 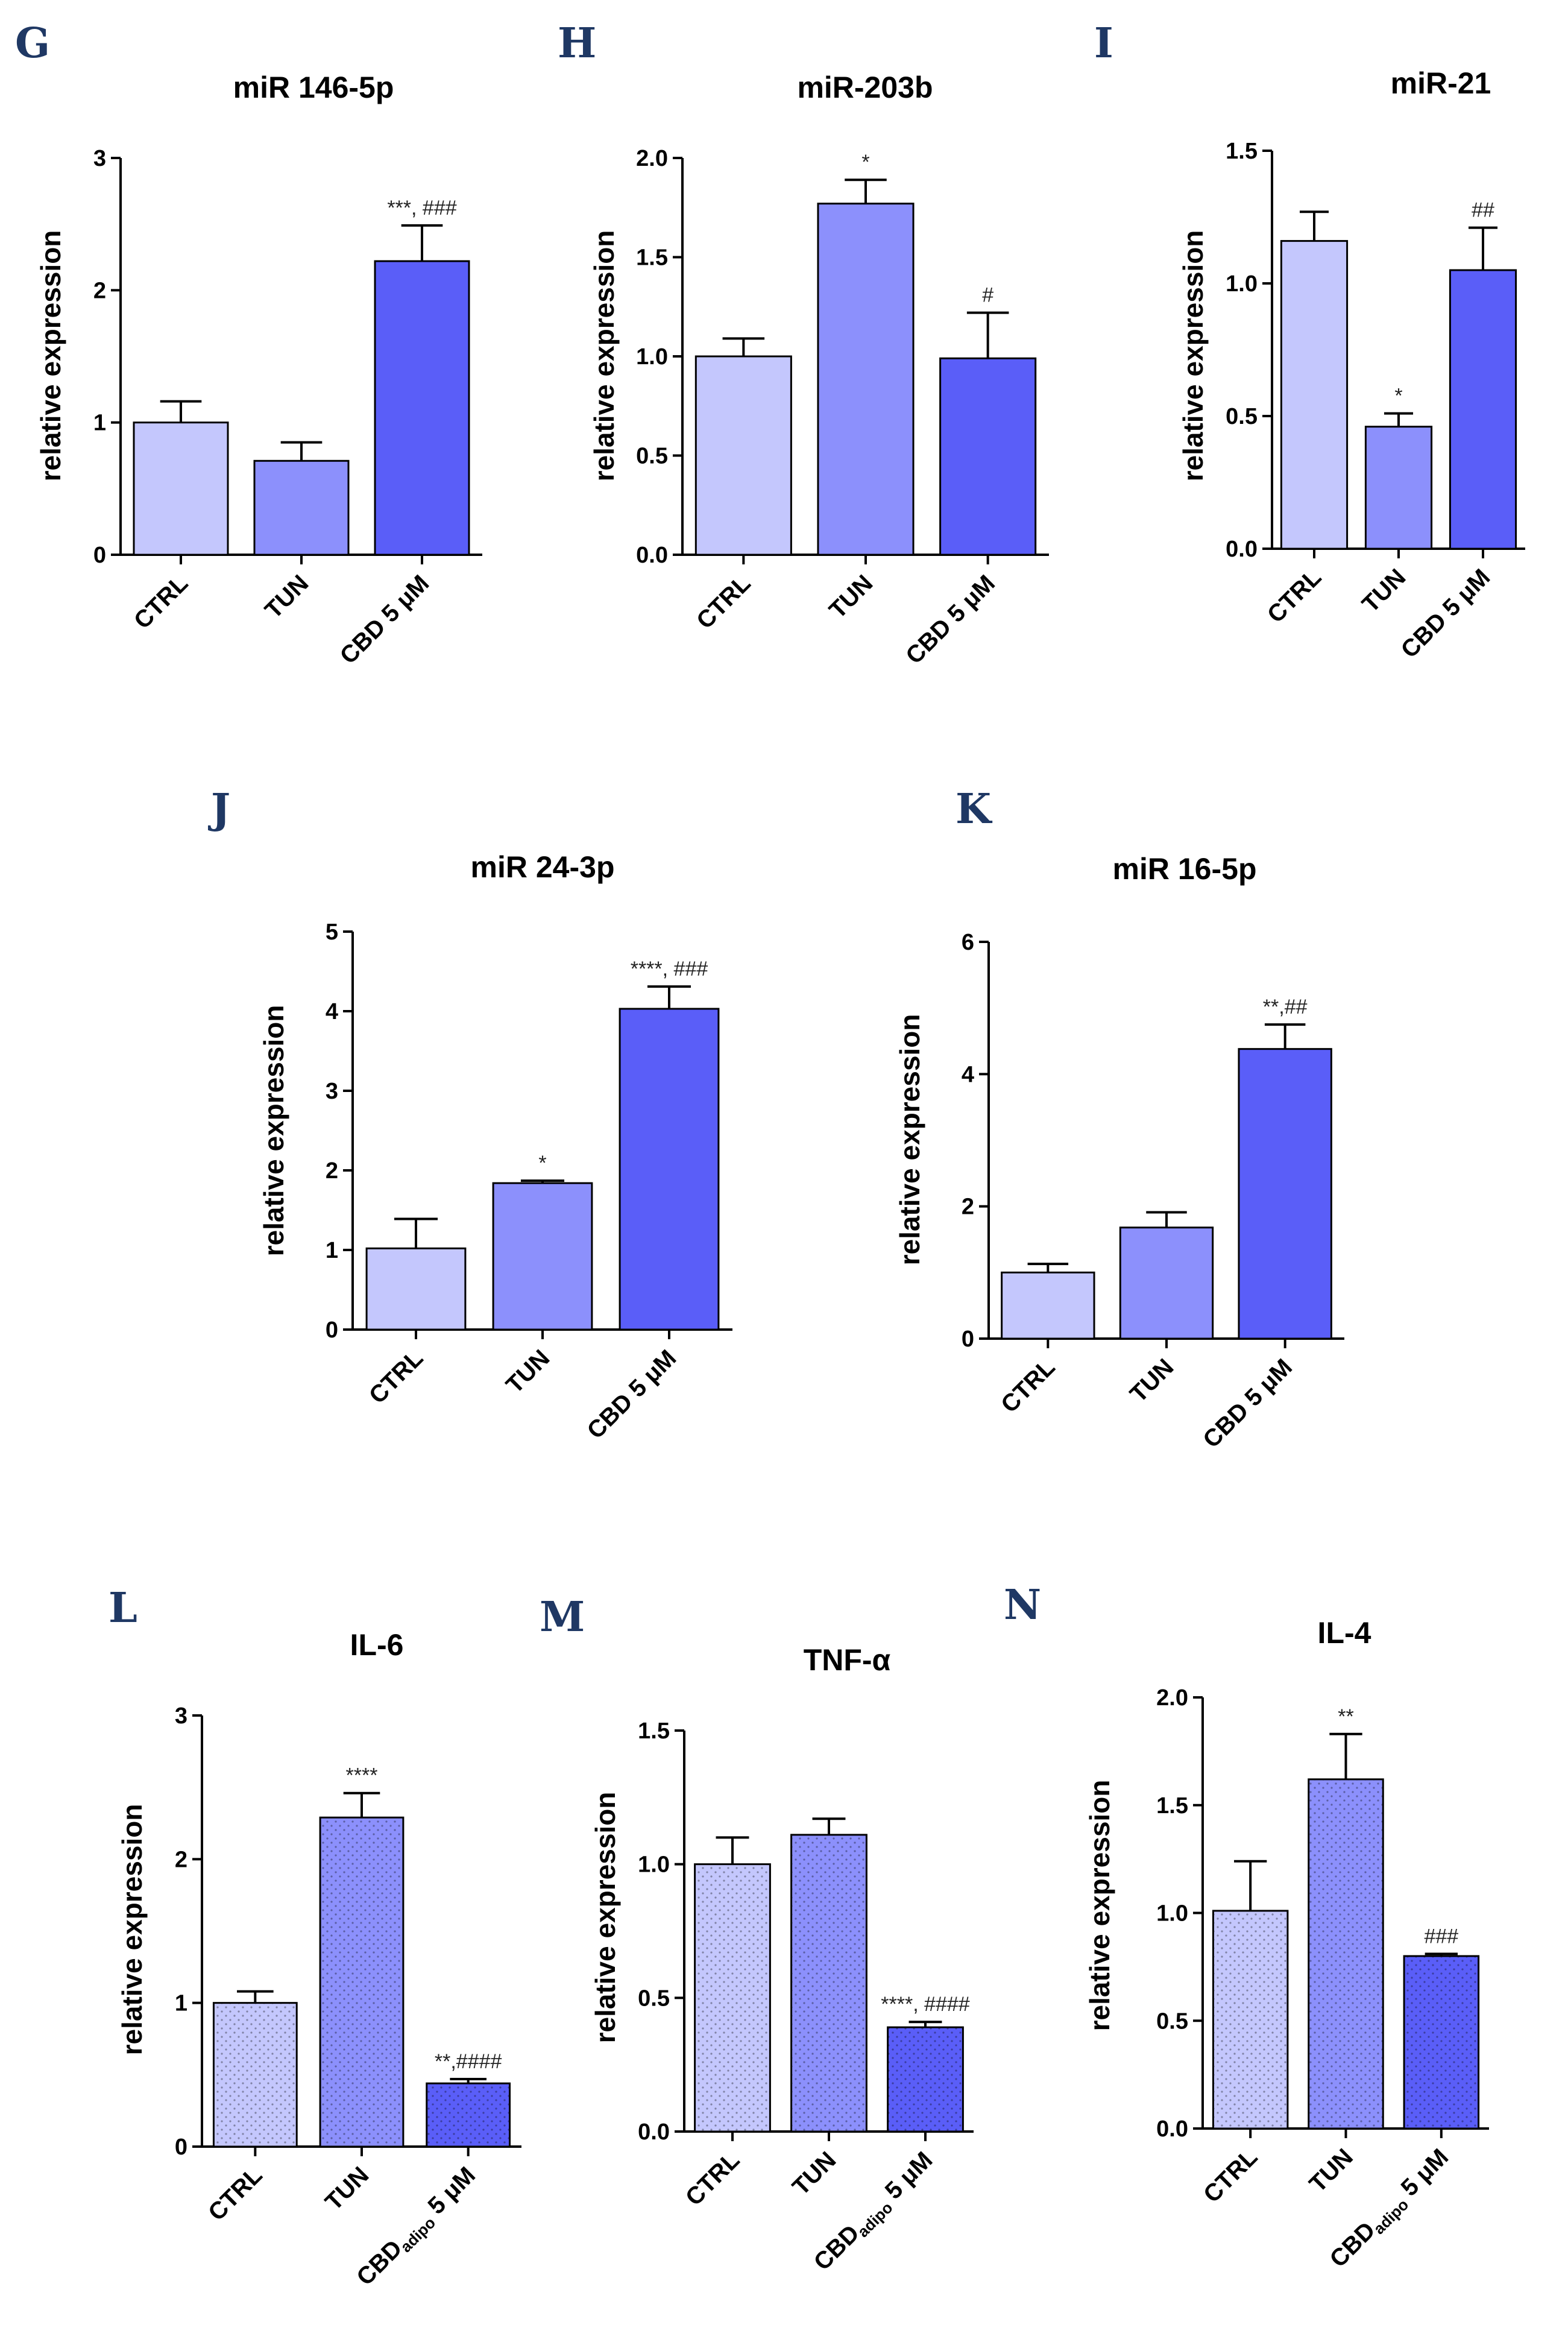 I want to click on chart-title: IL-4, so click(x=1344, y=1633).